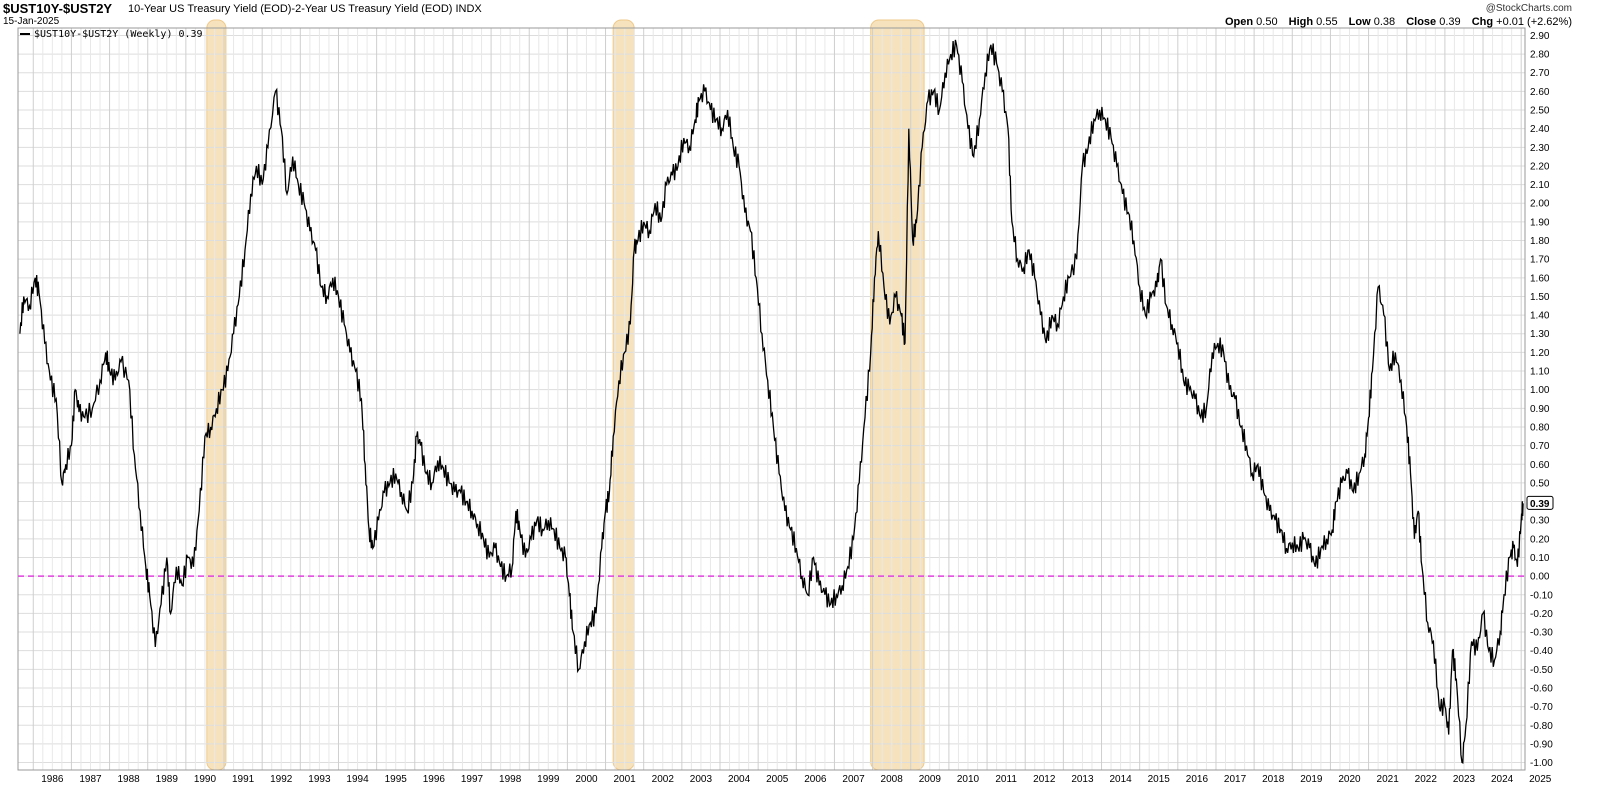  I want to click on y-tick-label: 2.50, so click(1540, 111).